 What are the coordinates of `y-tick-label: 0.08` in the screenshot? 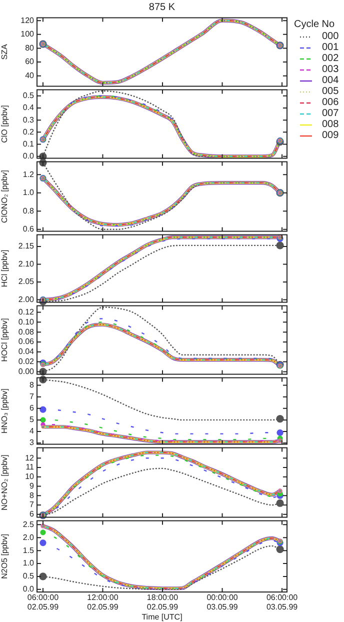 It's located at (26, 331).